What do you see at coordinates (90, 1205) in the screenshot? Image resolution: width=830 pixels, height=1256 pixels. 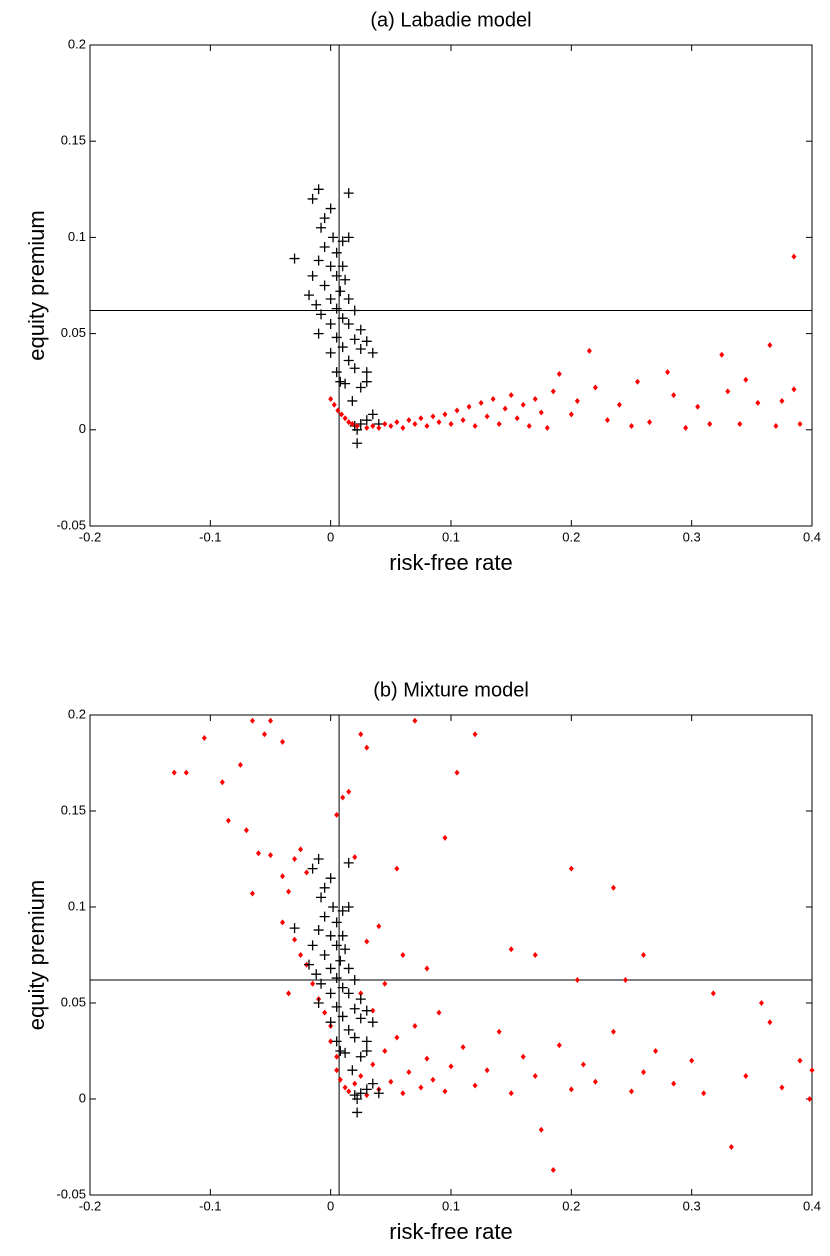 I see `x-tick-label: -0.2` at bounding box center [90, 1205].